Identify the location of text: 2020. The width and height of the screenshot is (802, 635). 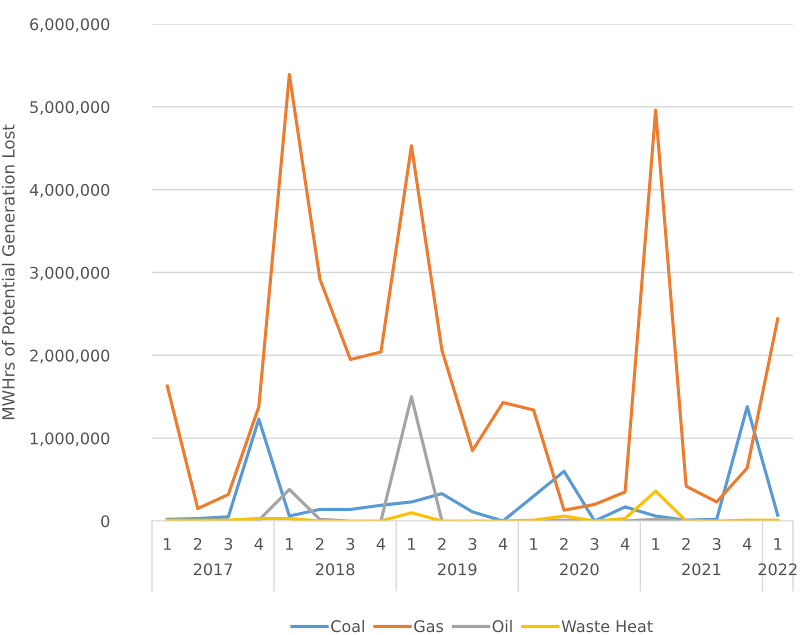
(579, 569).